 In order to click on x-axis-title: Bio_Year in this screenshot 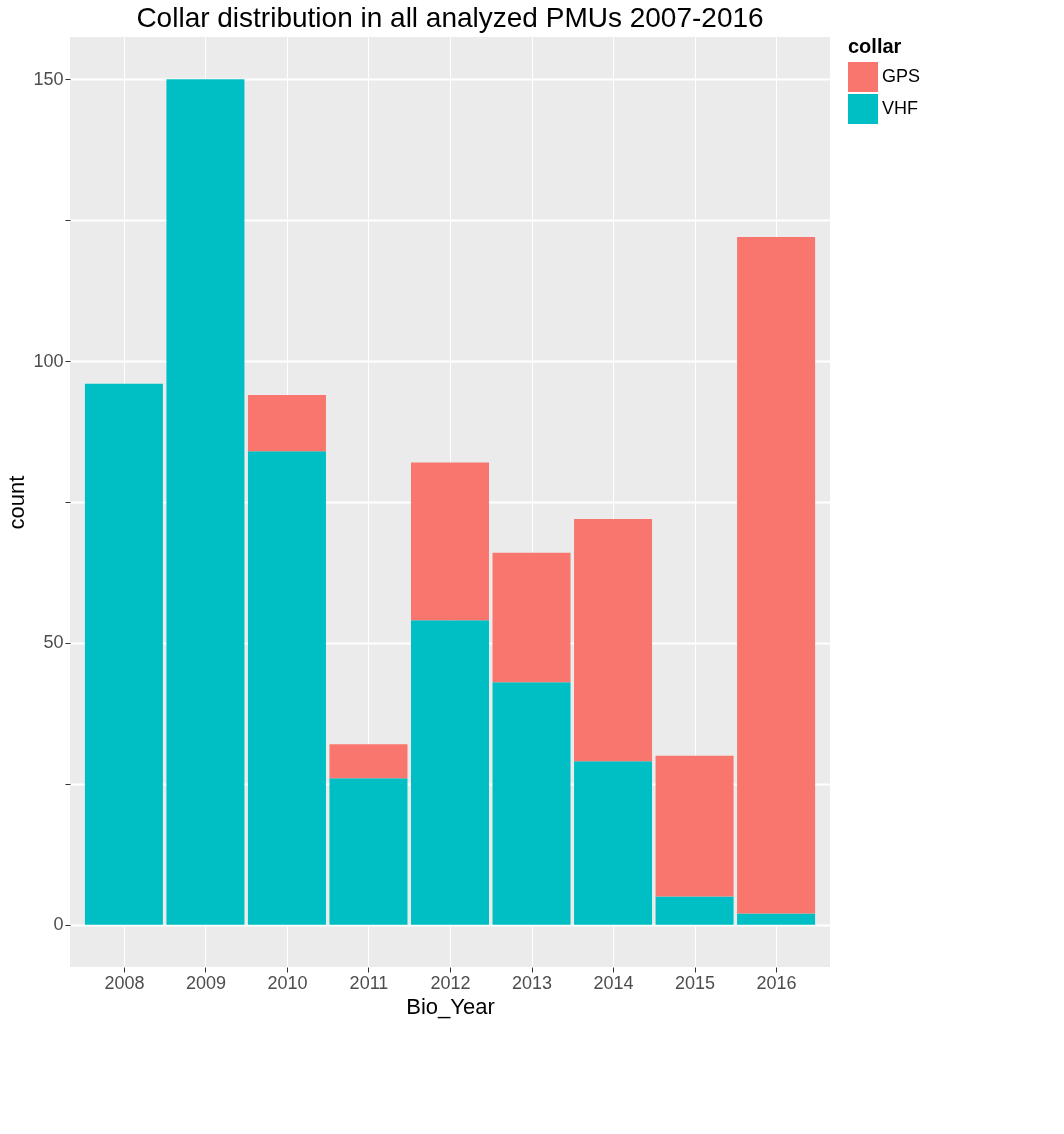, I will do `click(450, 1006)`.